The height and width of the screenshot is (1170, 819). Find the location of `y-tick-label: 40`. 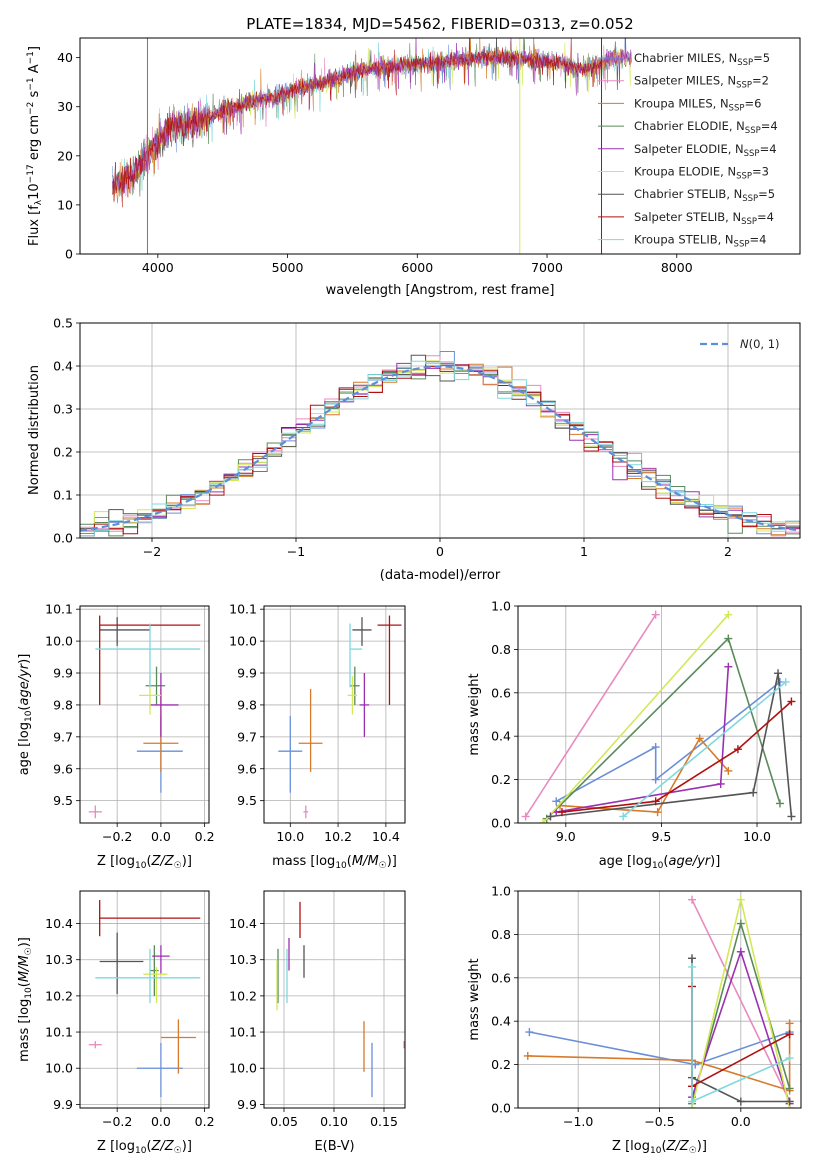

y-tick-label: 40 is located at coordinates (65, 57).